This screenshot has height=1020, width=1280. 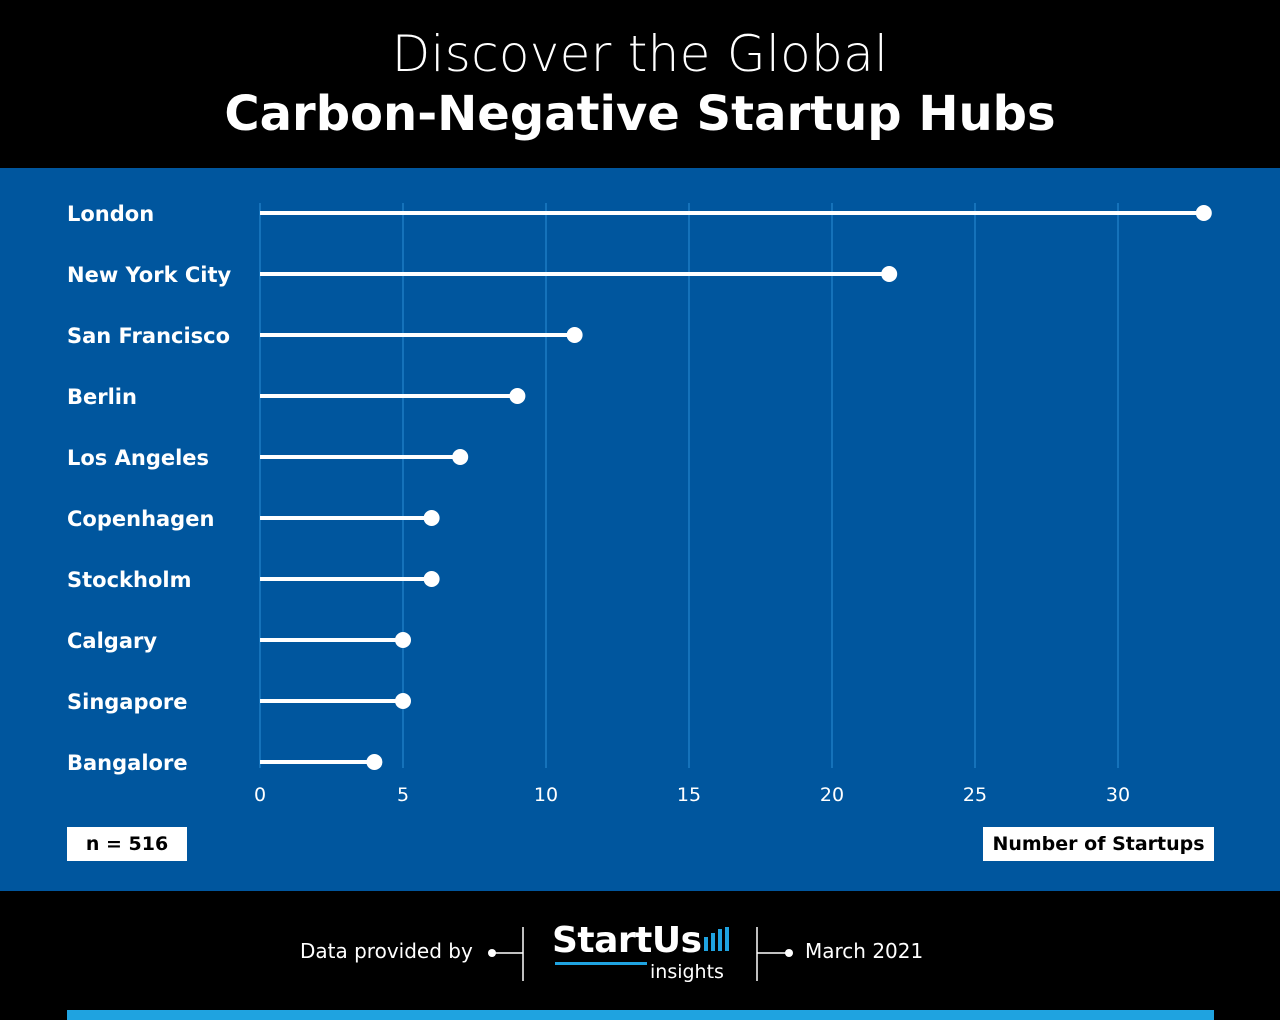 I want to click on title-line-2: Carbon-Negative Startup Hubs, so click(x=640, y=114).